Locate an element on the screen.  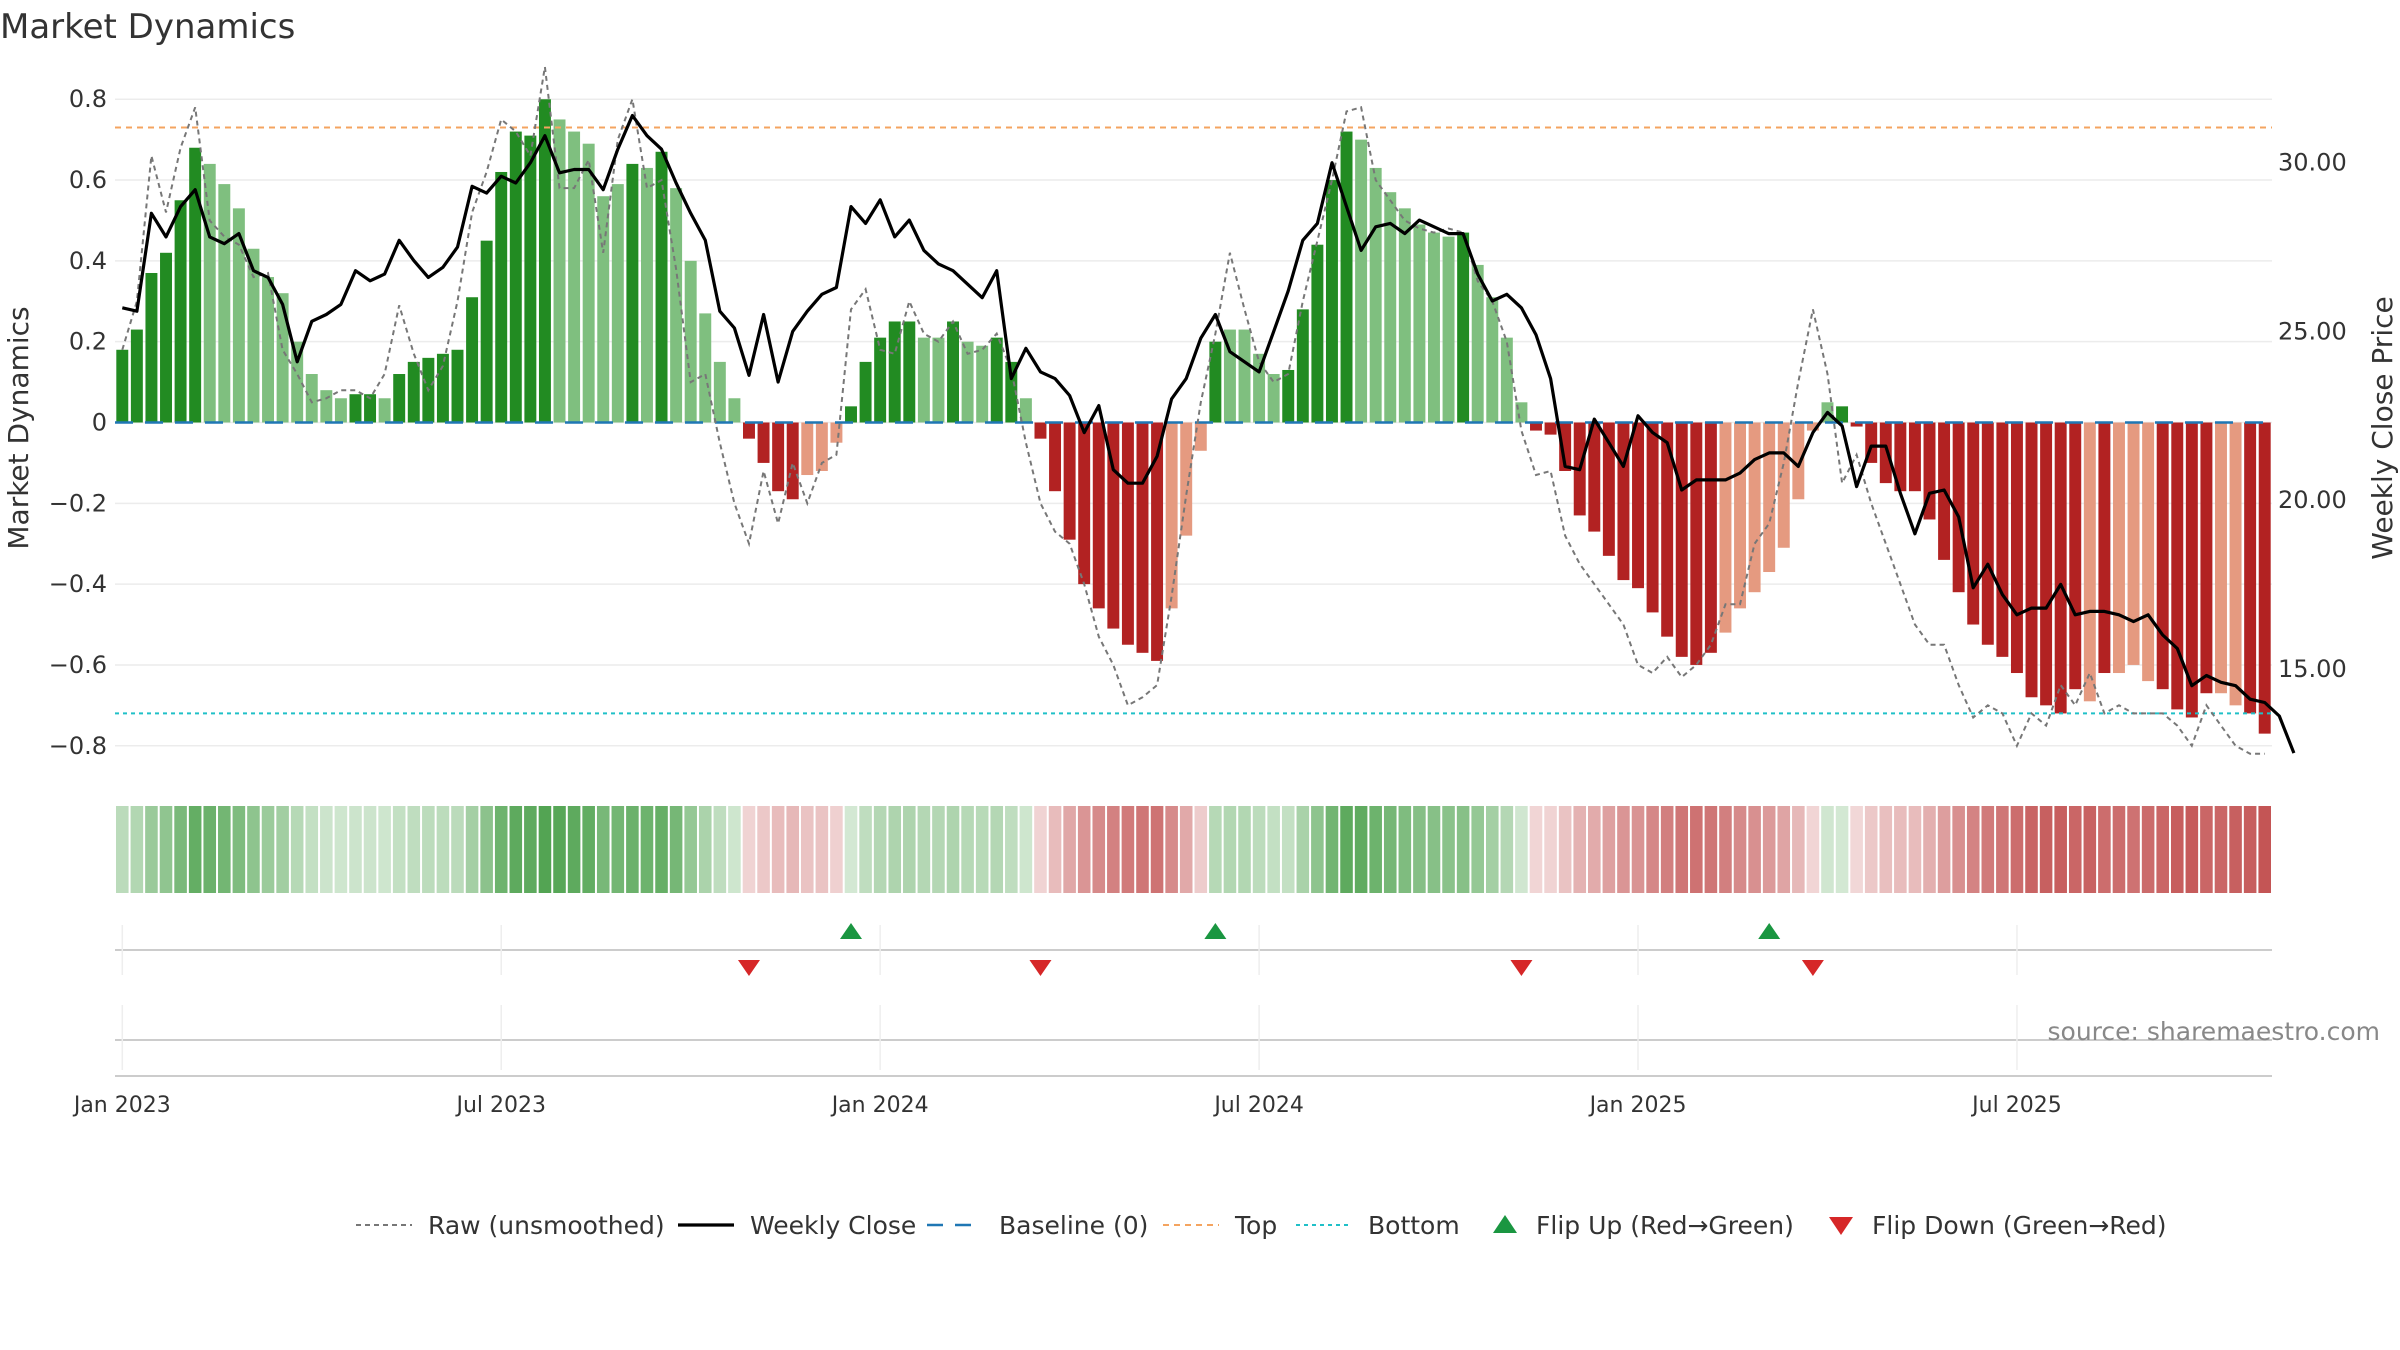
legend-label: Raw (unsmoothed) is located at coordinates (546, 1225).